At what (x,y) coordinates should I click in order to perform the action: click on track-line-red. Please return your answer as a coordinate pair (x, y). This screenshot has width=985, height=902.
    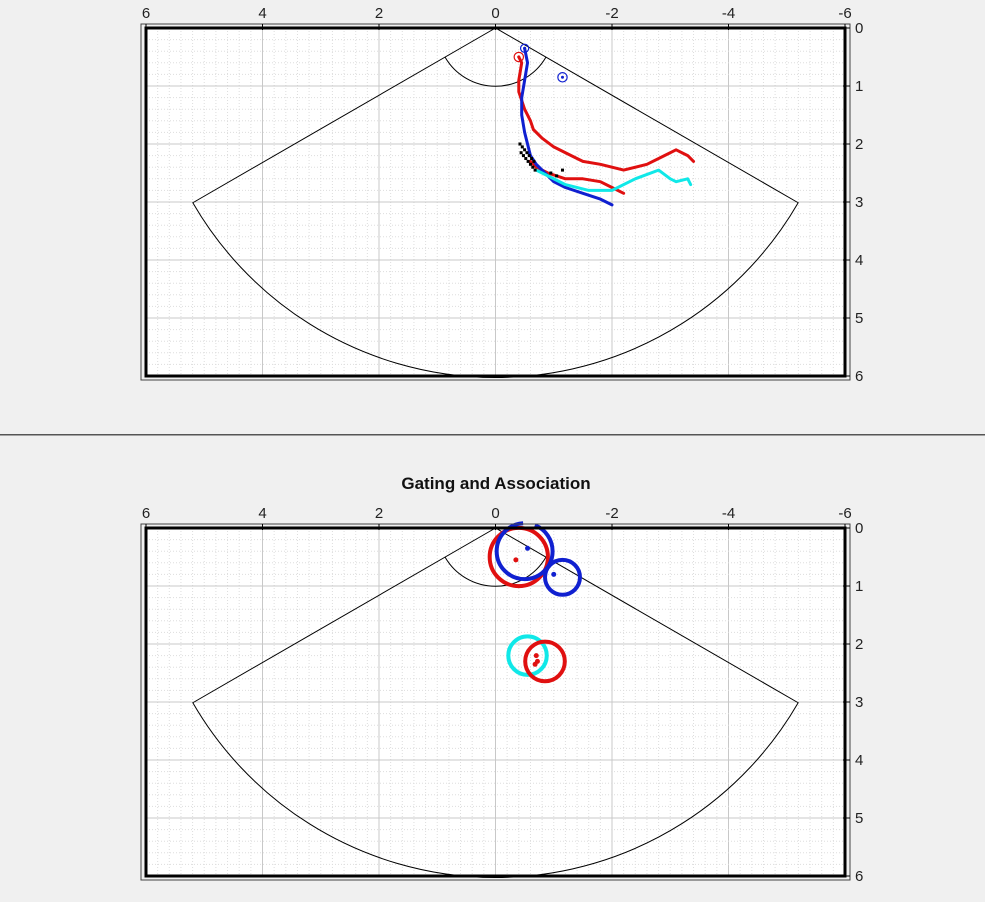
    Looking at the image, I should click on (606, 113).